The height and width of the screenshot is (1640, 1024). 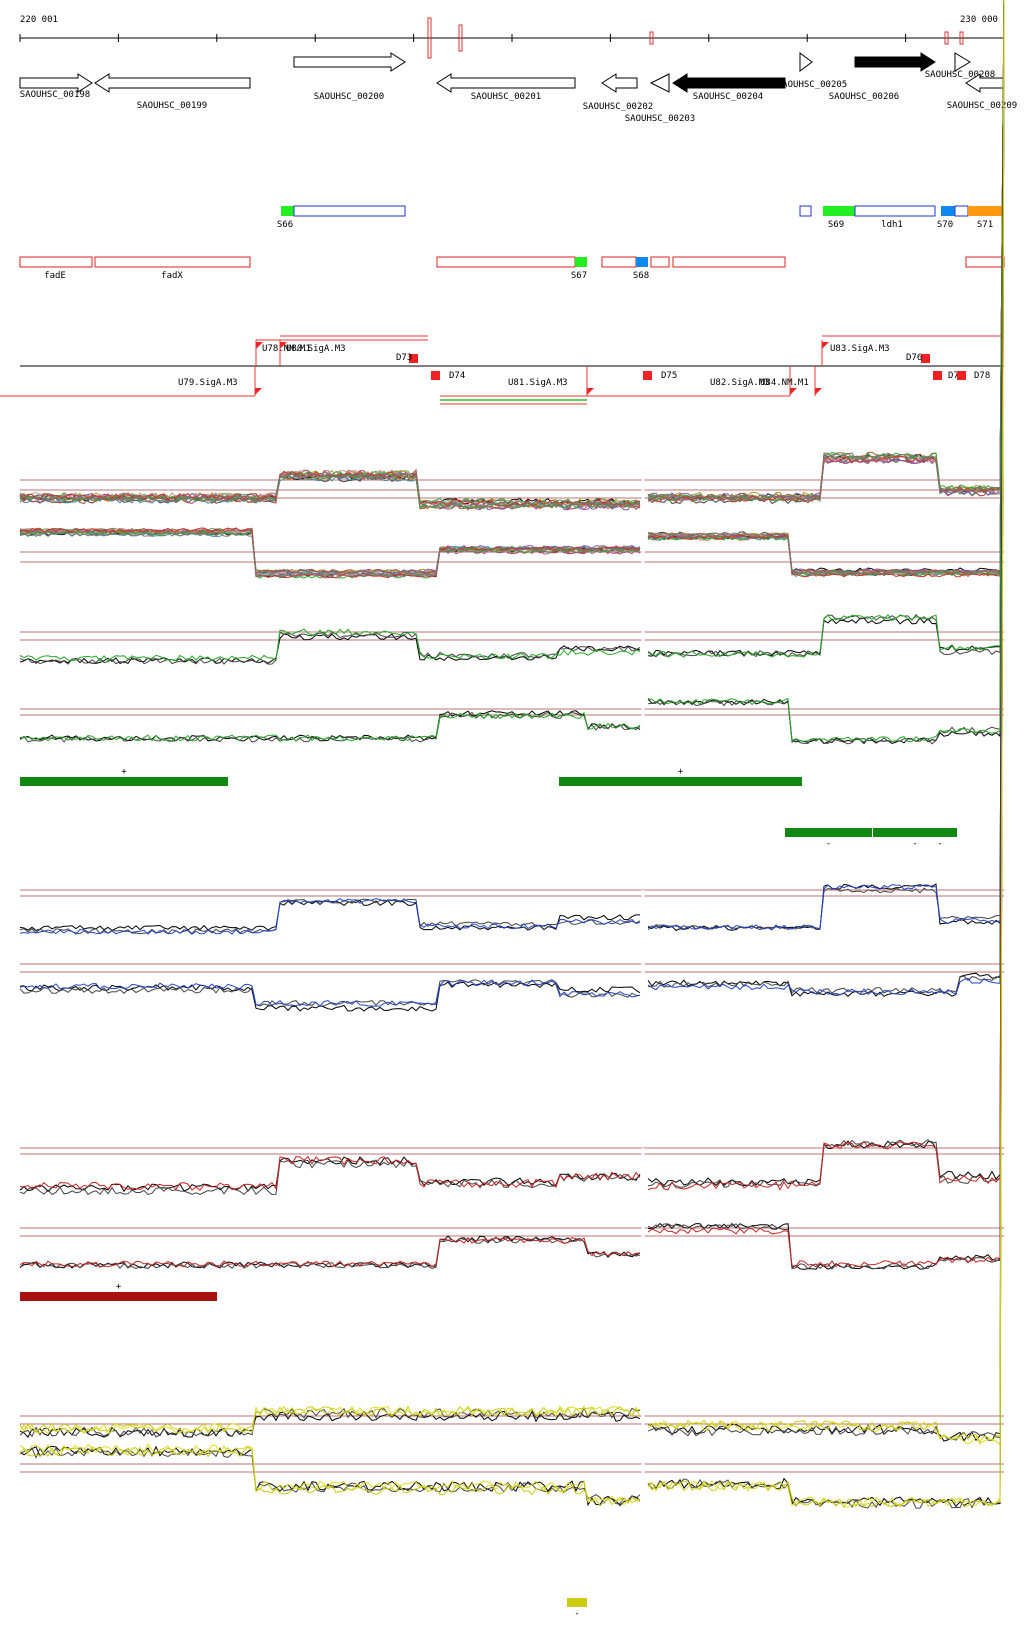 I want to click on downshift-label: D74, so click(x=457, y=376).